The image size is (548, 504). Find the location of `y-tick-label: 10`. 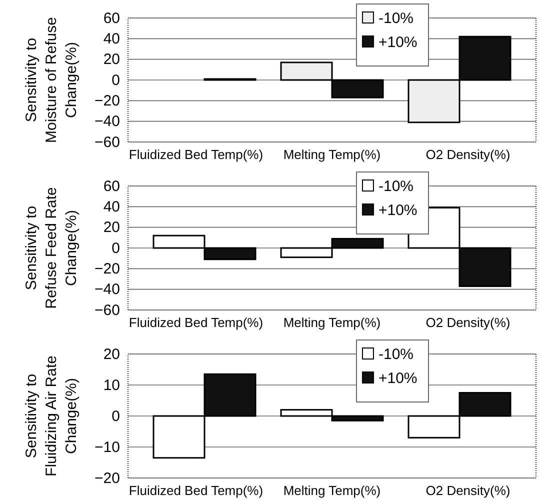

y-tick-label: 10 is located at coordinates (111, 385).